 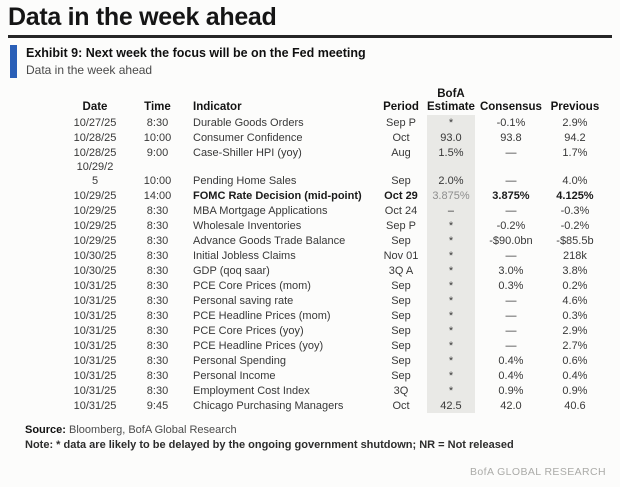 What do you see at coordinates (575, 123) in the screenshot?
I see `cell-previous: 2.9%` at bounding box center [575, 123].